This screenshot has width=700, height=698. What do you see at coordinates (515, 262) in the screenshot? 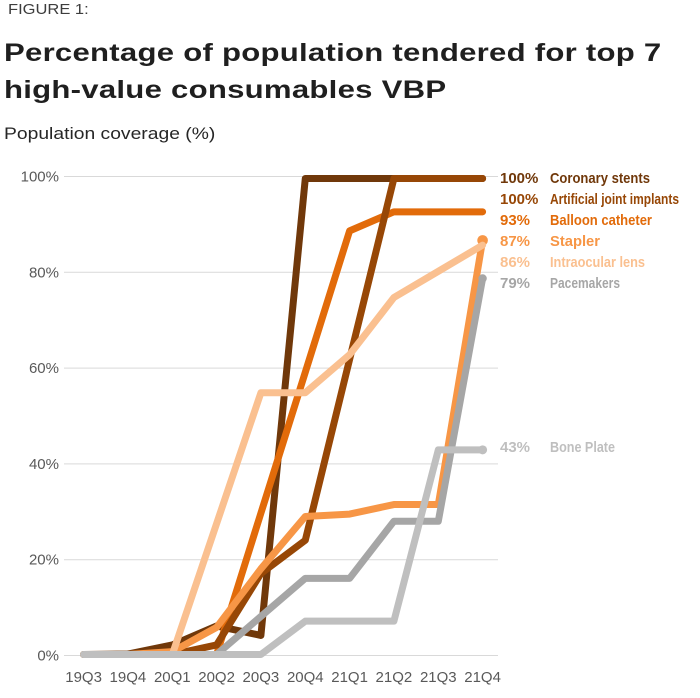
I see `svg-text: 86%` at bounding box center [515, 262].